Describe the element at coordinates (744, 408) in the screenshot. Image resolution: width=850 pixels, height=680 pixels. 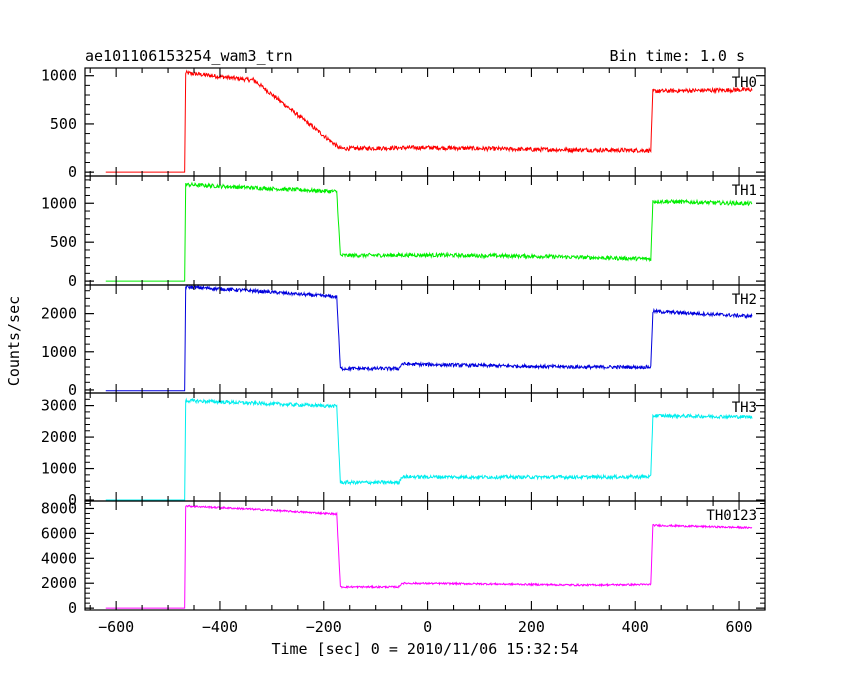
I see `panel-label: TH3` at that location.